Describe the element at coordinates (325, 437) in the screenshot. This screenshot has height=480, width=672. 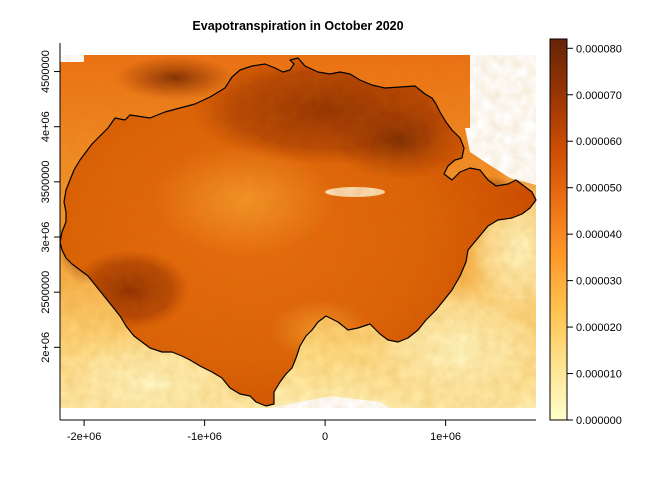
I see `x-tick-label-2: 0` at that location.